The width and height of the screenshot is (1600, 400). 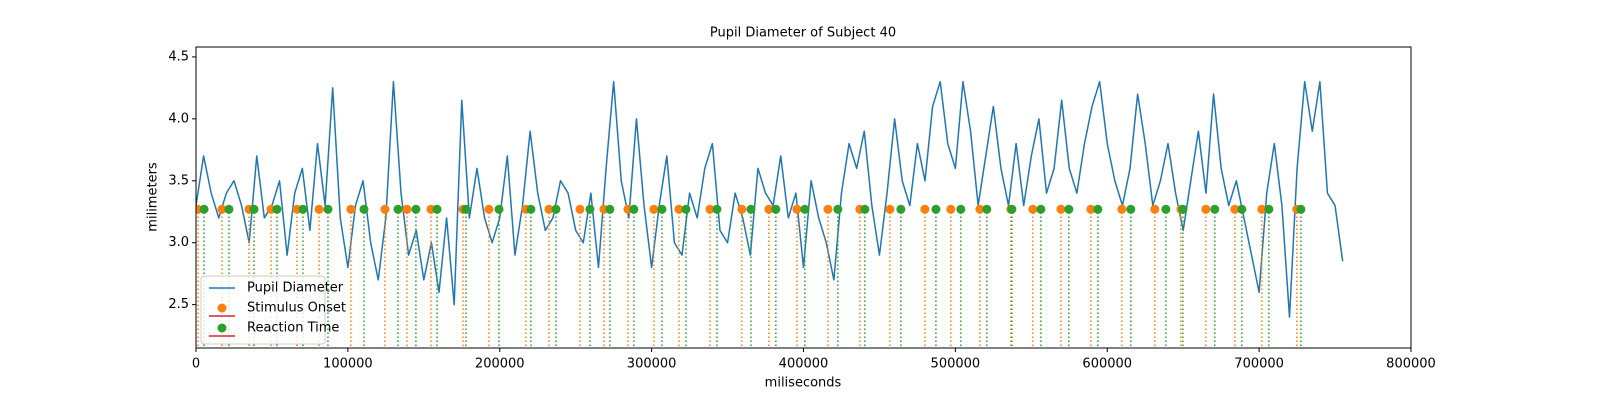 What do you see at coordinates (803, 383) in the screenshot?
I see `x-axis-label: miliseconds` at bounding box center [803, 383].